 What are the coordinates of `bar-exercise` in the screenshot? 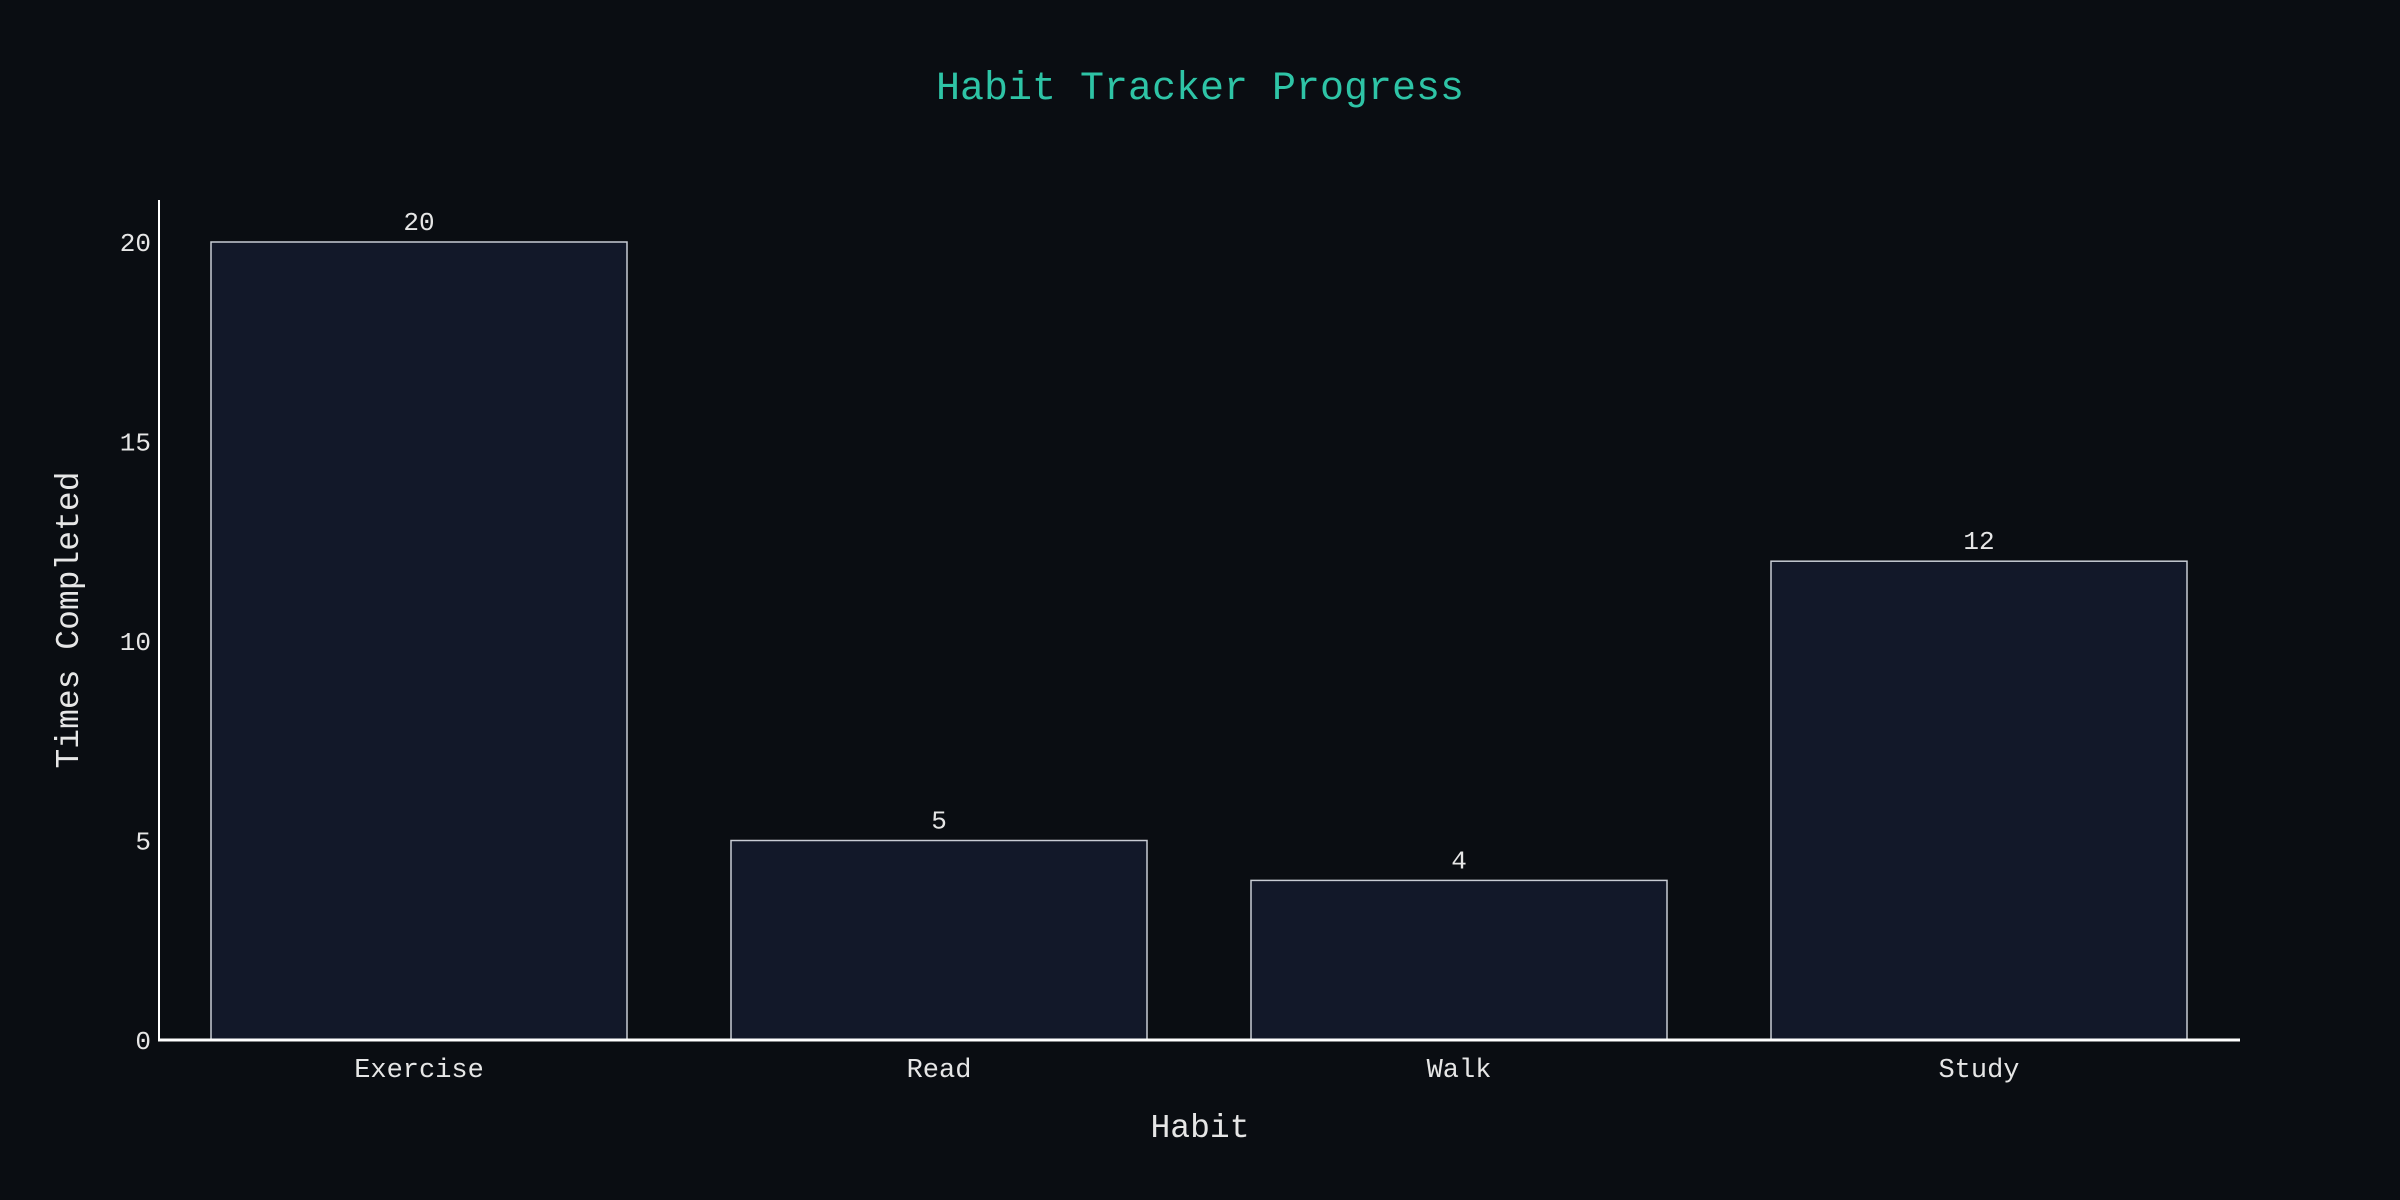 It's located at (419, 641).